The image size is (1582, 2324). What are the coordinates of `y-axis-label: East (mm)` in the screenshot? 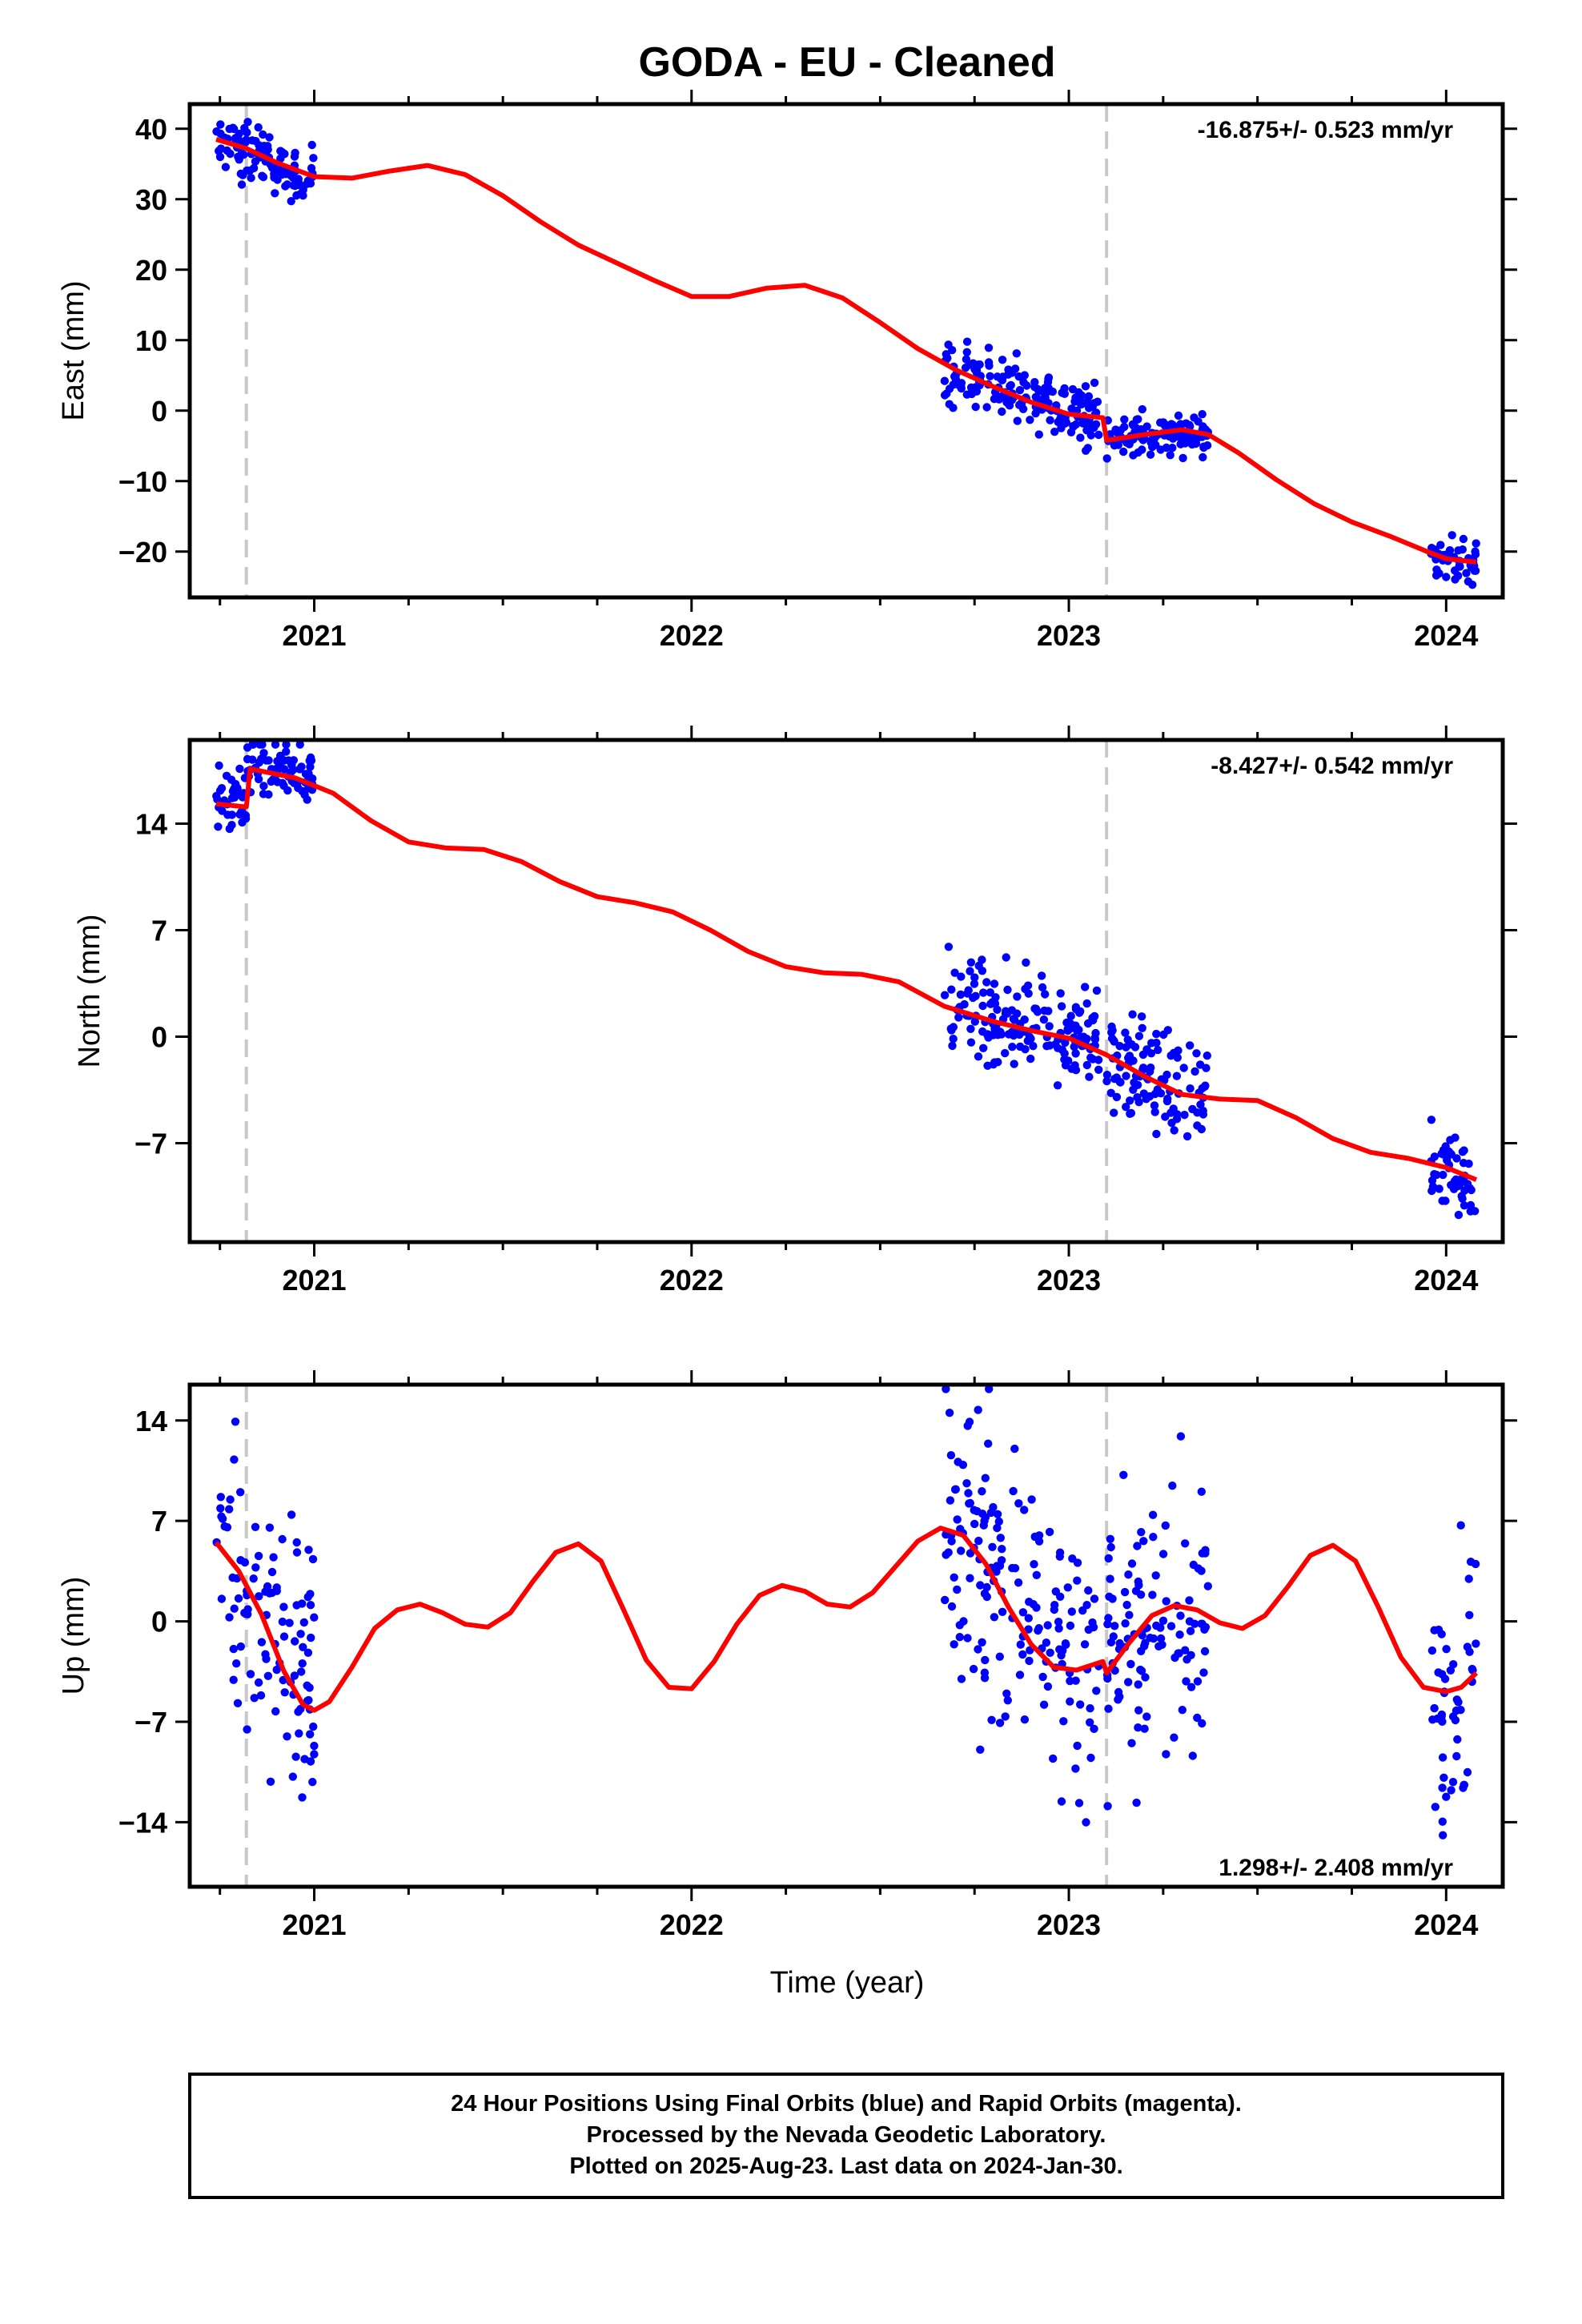 It's located at (74, 350).